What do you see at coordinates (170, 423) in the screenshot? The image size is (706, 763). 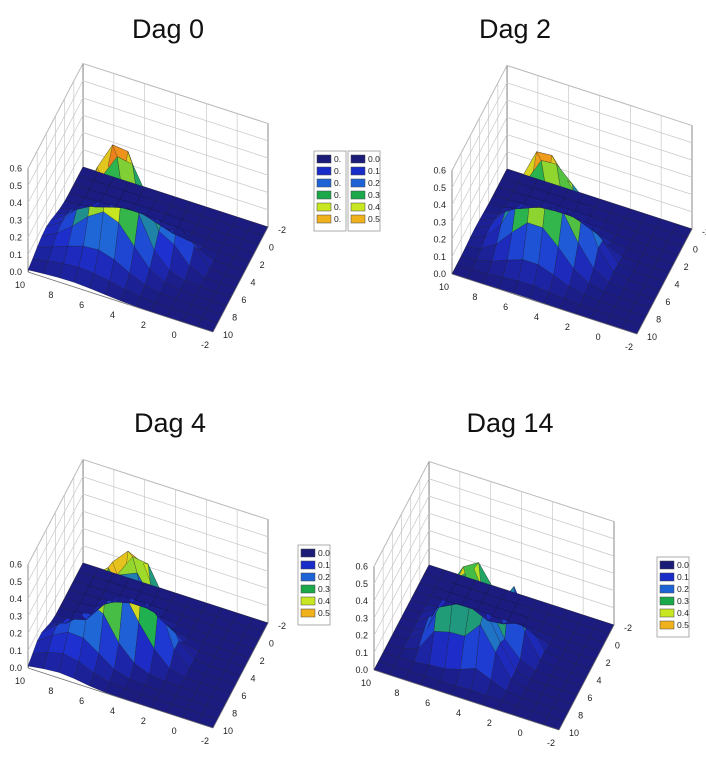 I see `chart-title: Dag 4` at bounding box center [170, 423].